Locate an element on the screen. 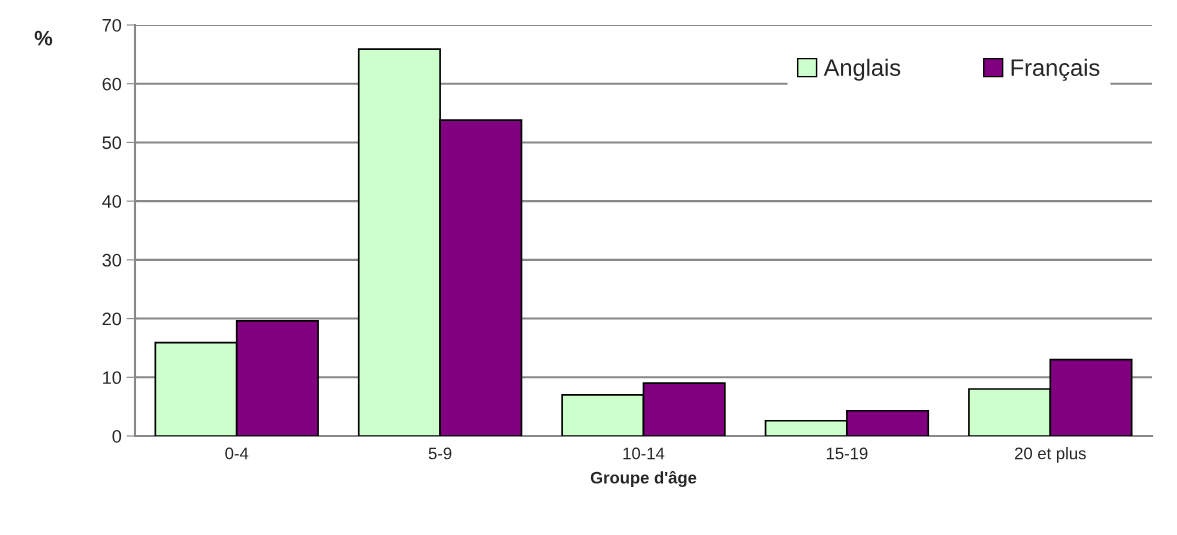  y-tick-label: 0 is located at coordinates (117, 436).